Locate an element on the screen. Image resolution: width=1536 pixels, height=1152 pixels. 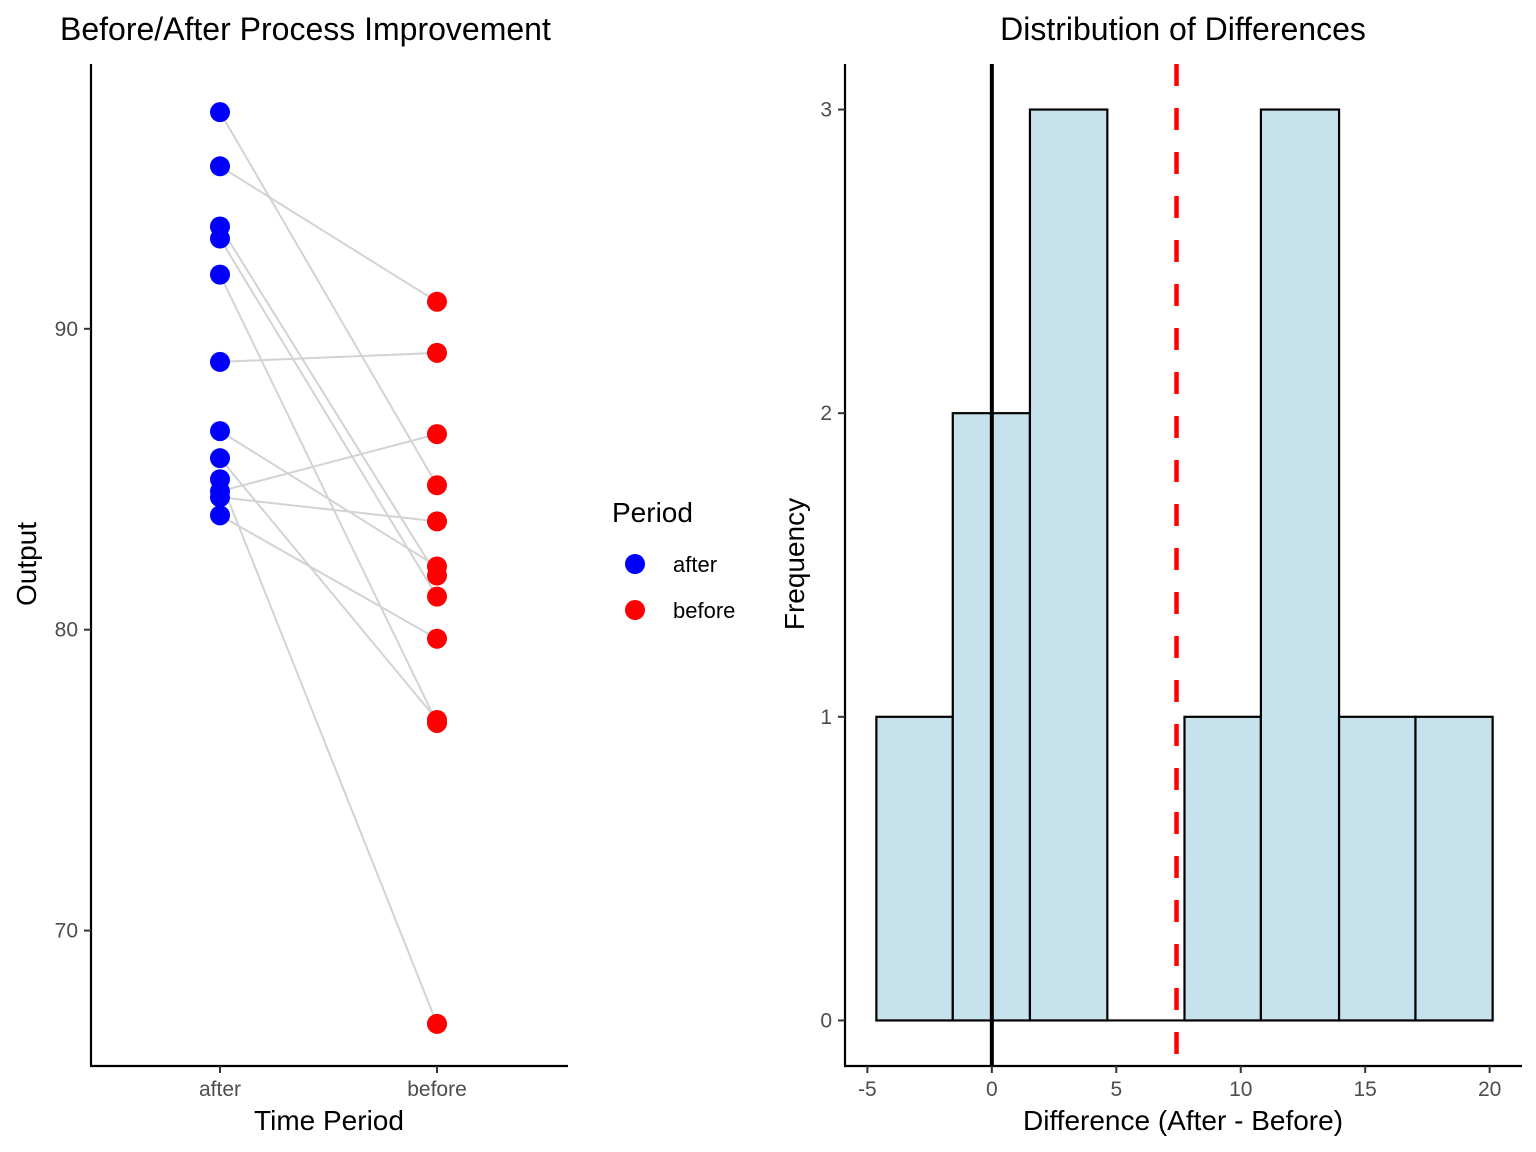
data-points is located at coordinates (328, 568).